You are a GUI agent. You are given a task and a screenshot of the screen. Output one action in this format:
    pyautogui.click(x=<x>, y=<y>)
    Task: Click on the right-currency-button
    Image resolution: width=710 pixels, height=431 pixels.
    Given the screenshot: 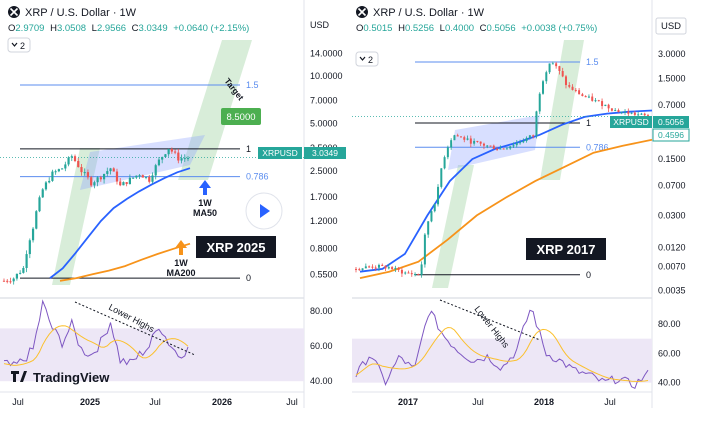 What is the action you would take?
    pyautogui.click(x=671, y=26)
    